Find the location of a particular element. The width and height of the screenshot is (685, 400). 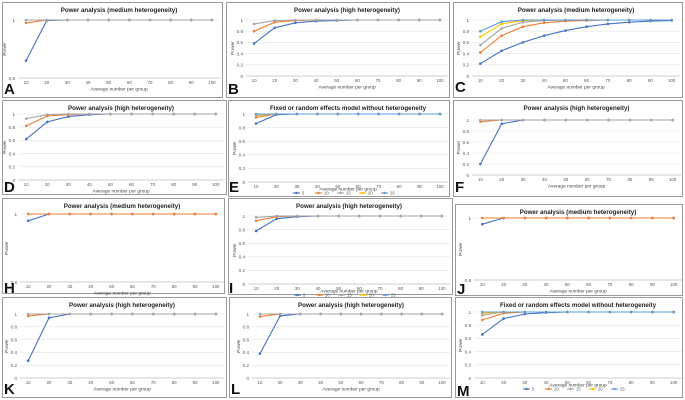

panel-letter-h: H is located at coordinates (9, 288).